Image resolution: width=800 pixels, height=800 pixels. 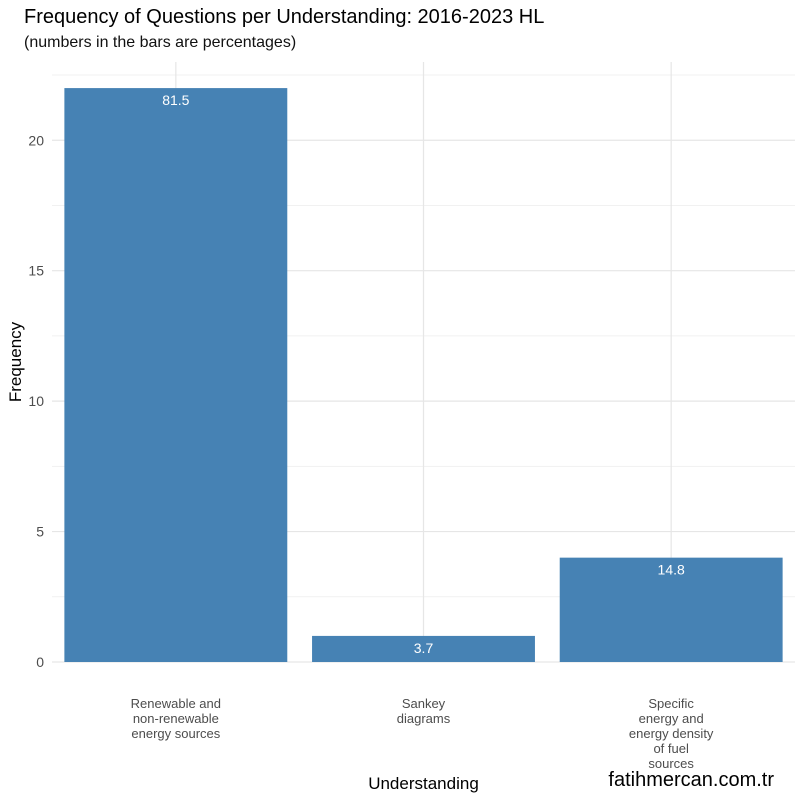 What do you see at coordinates (671, 718) in the screenshot?
I see `x-tick-label: energy and` at bounding box center [671, 718].